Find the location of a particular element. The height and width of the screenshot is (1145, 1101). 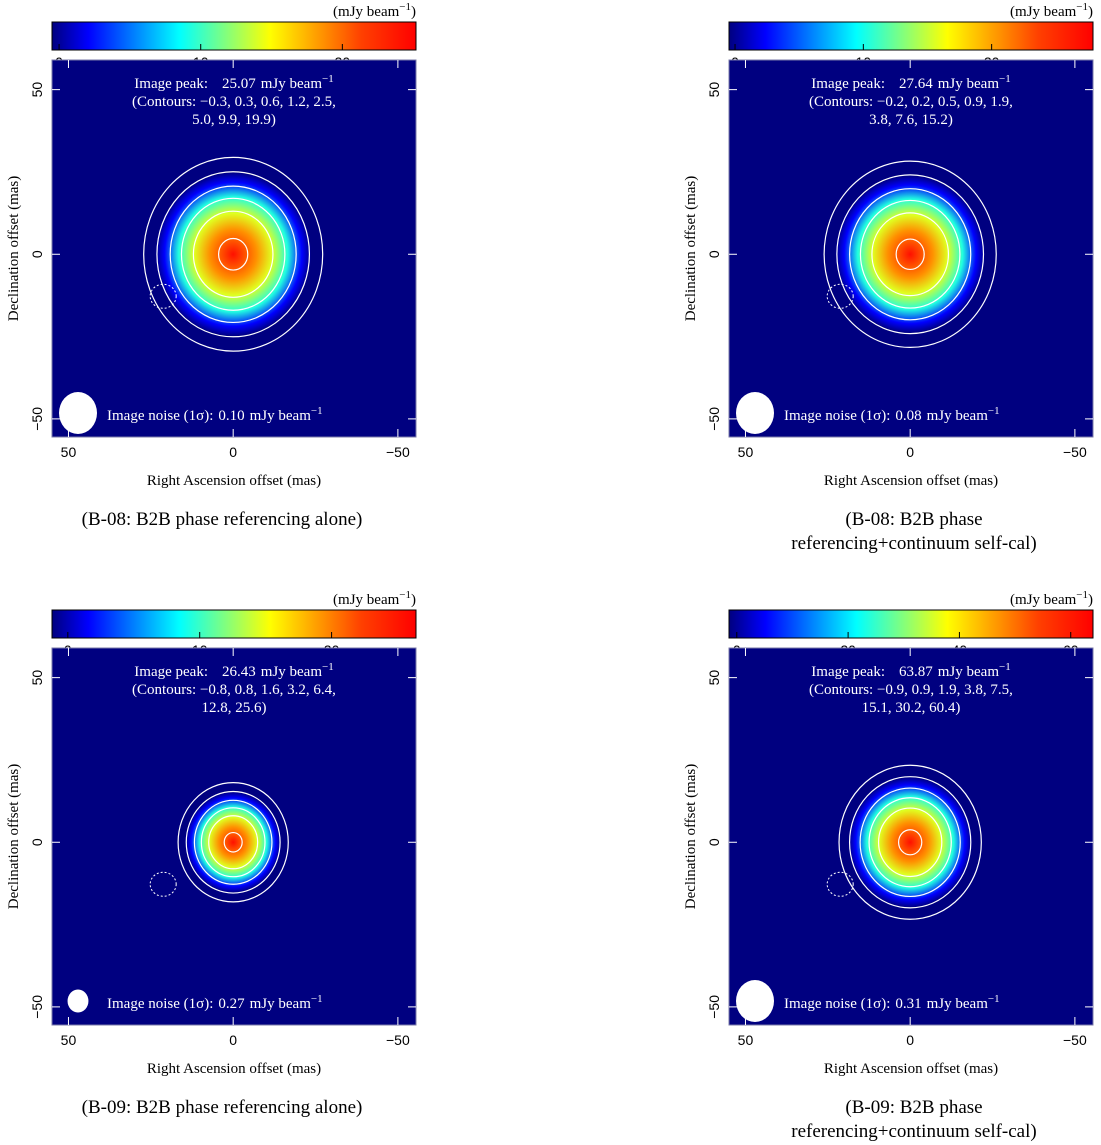

noise-value: 0.27 is located at coordinates (231, 1004).